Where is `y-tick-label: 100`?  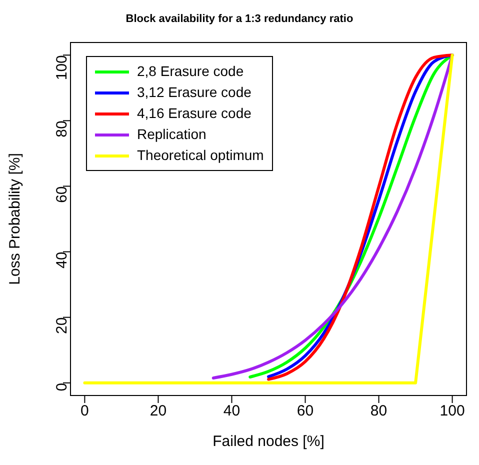
y-tick-label: 100 is located at coordinates (61, 67).